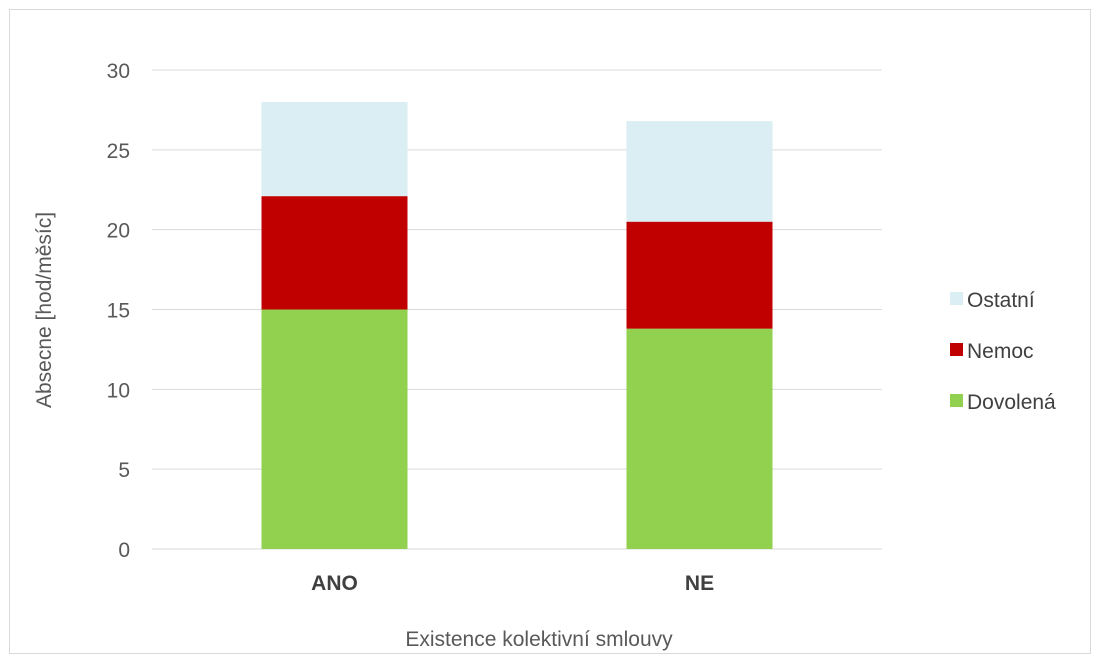 The image size is (1101, 664). Describe the element at coordinates (118, 151) in the screenshot. I see `y-tick-label: 25` at that location.